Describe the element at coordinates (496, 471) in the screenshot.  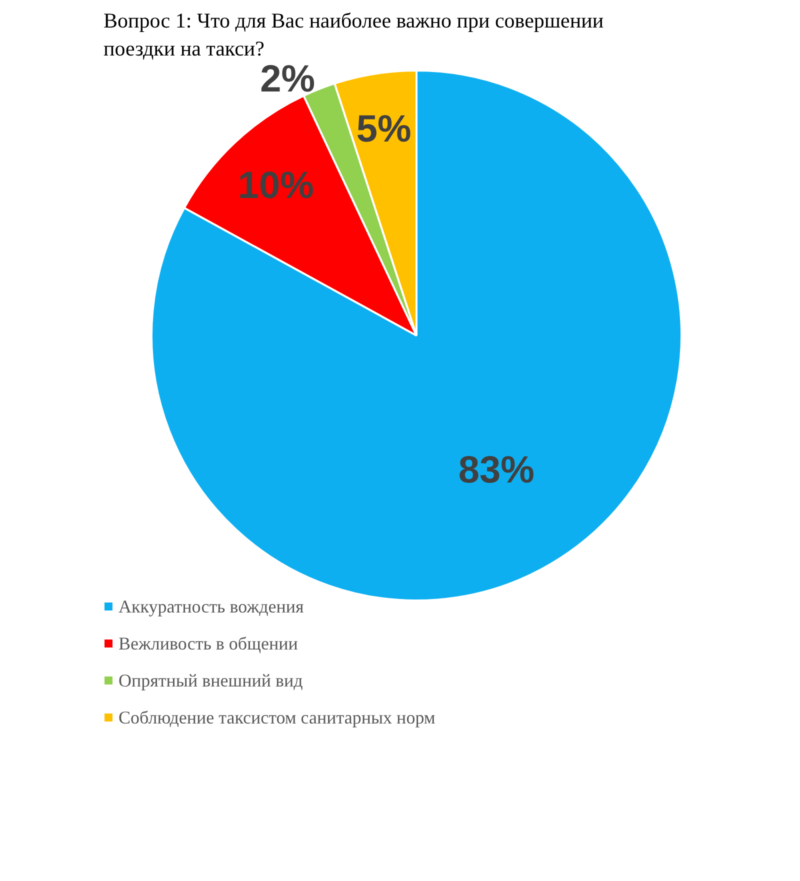
I see `data-label: 83%` at that location.